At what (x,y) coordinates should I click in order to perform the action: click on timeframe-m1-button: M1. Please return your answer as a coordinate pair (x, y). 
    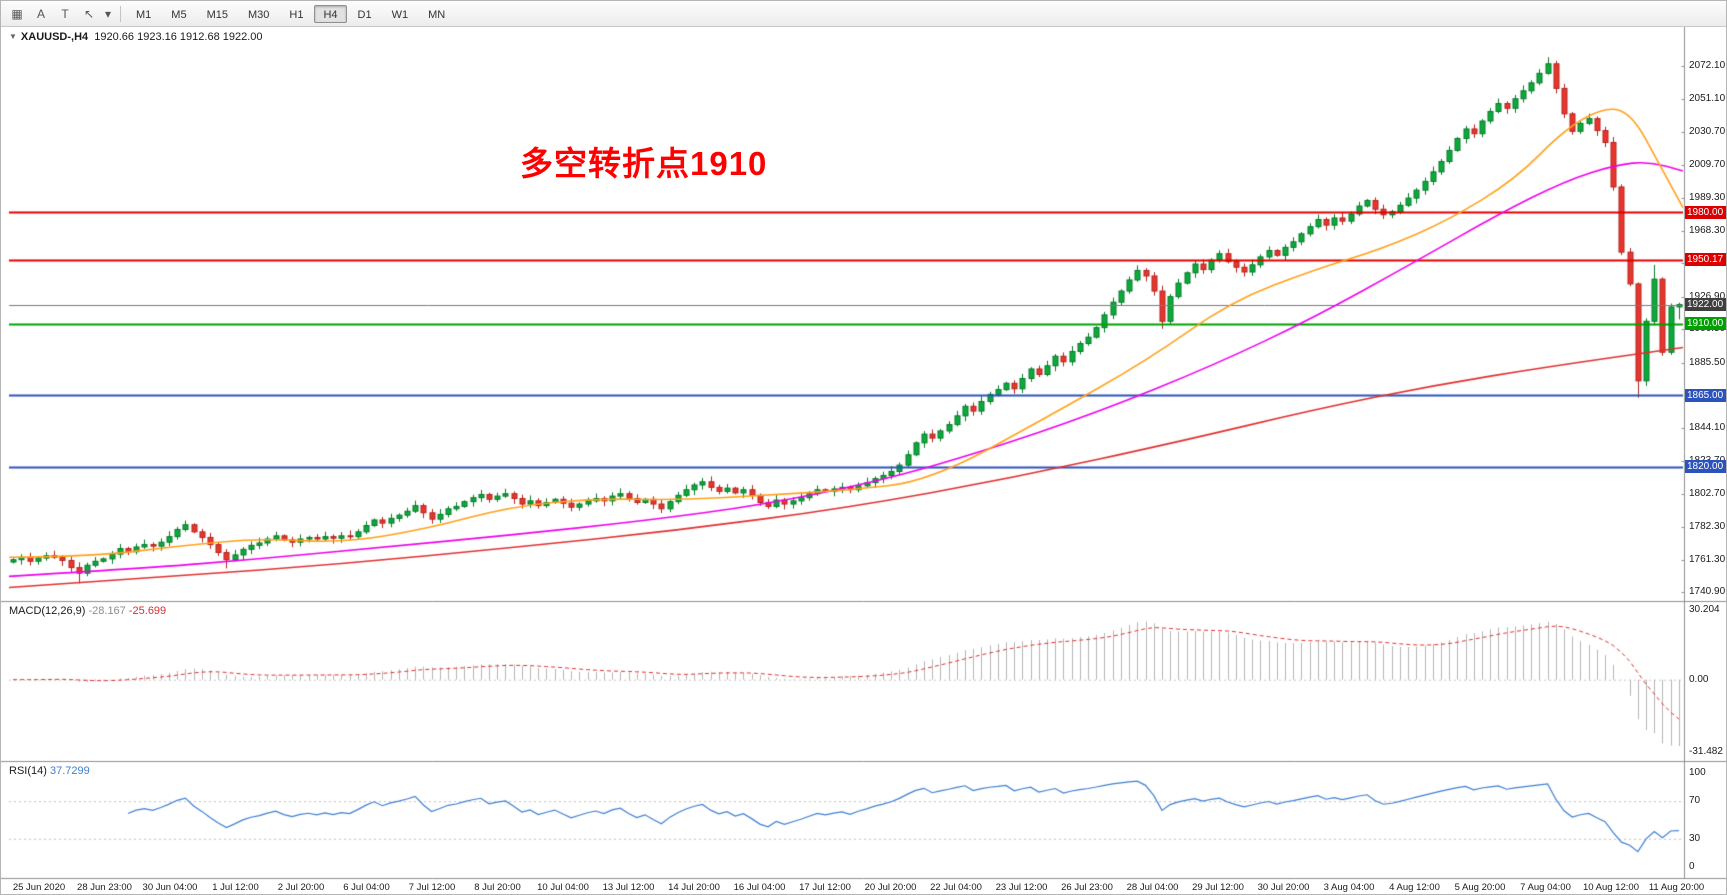
    Looking at the image, I should click on (143, 14).